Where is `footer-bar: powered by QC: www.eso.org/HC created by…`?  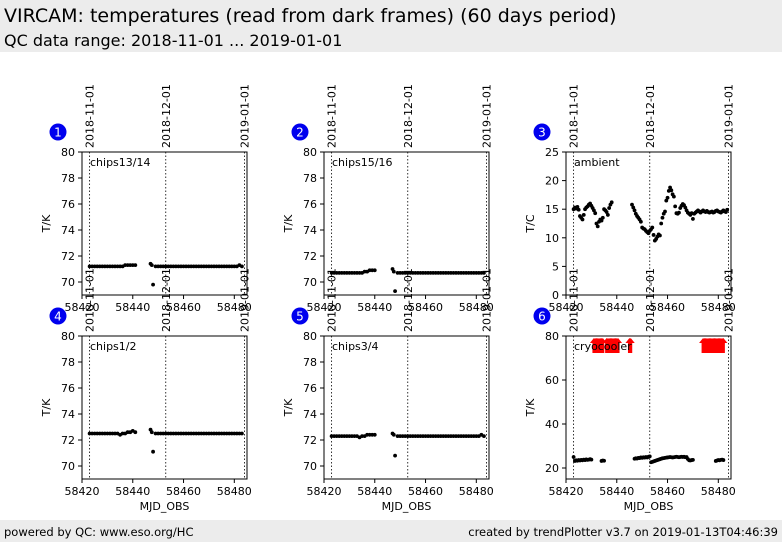 footer-bar: powered by QC: www.eso.org/HC created by… is located at coordinates (391, 531).